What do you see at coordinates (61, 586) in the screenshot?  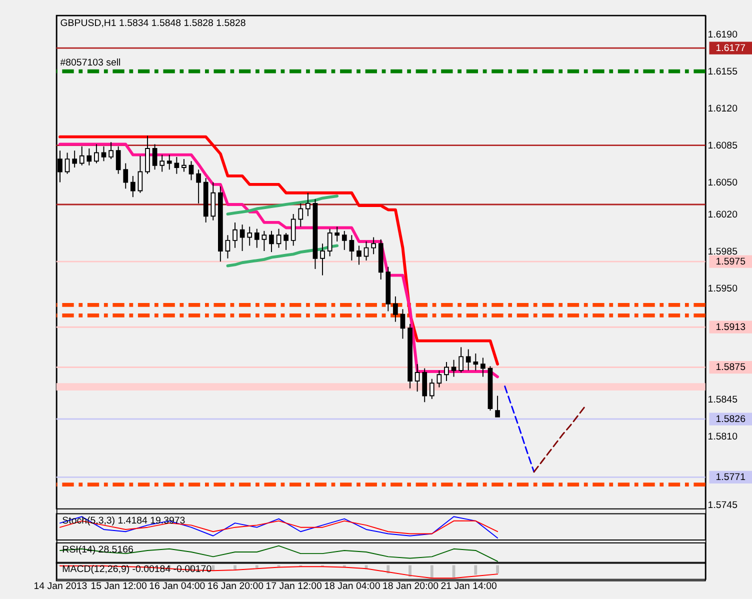 I see `x-tick-label: 14 Jan 2013` at bounding box center [61, 586].